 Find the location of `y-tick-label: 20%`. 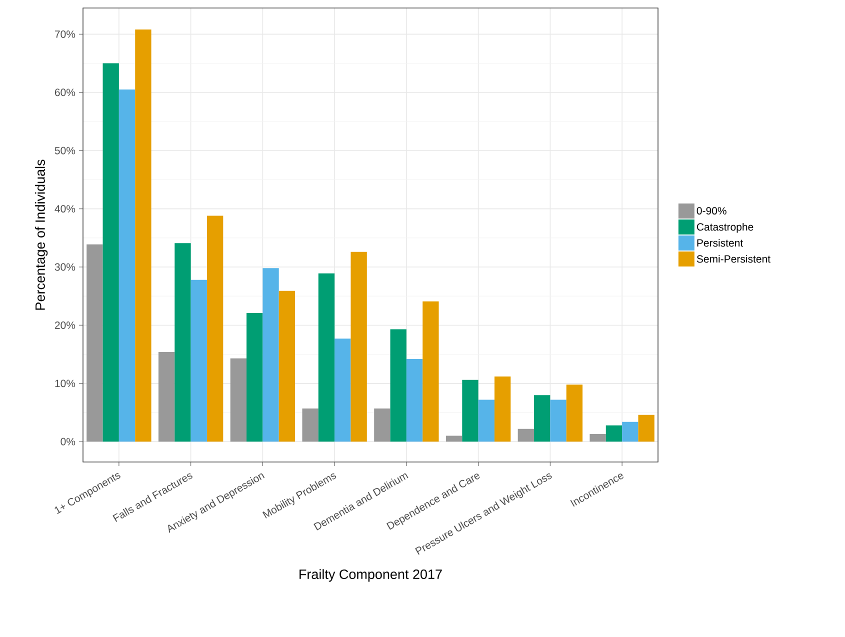

y-tick-label: 20% is located at coordinates (65, 325).